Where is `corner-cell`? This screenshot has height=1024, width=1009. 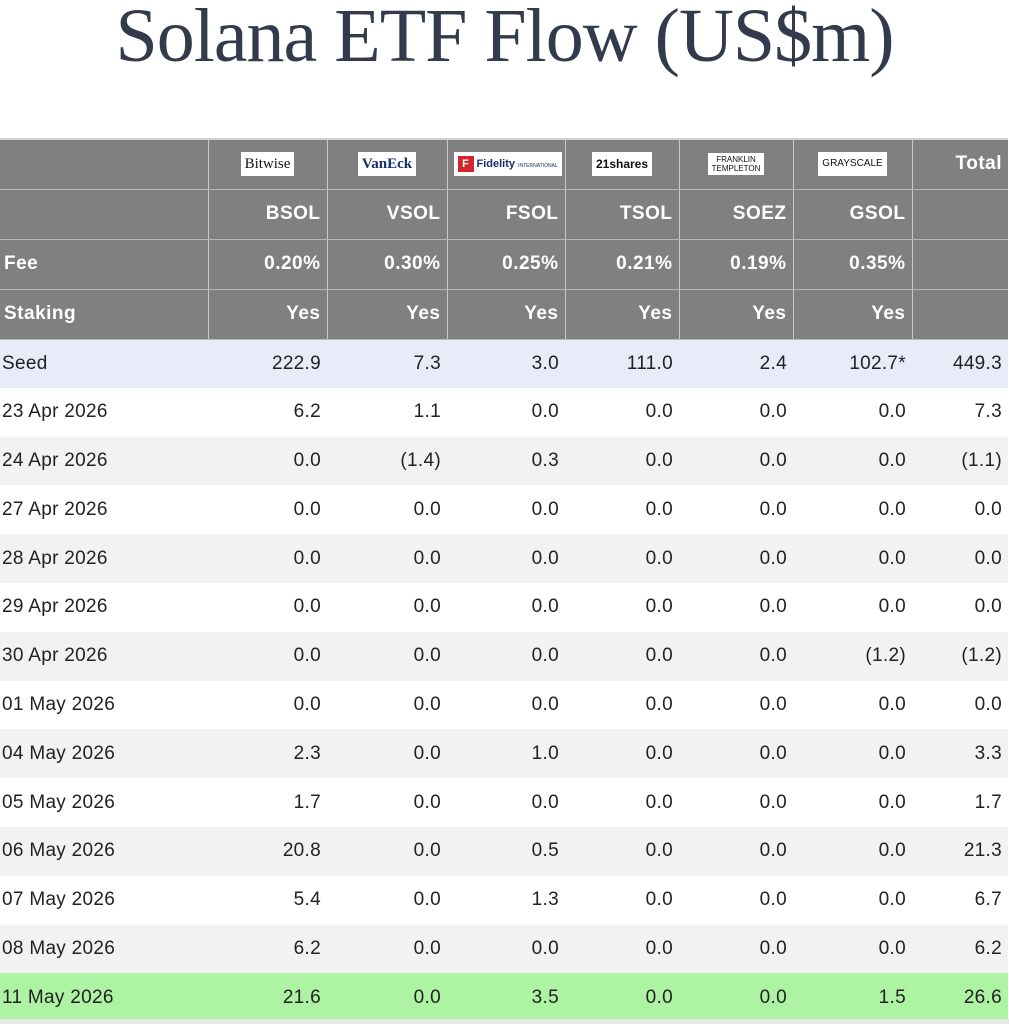
corner-cell is located at coordinates (104, 164).